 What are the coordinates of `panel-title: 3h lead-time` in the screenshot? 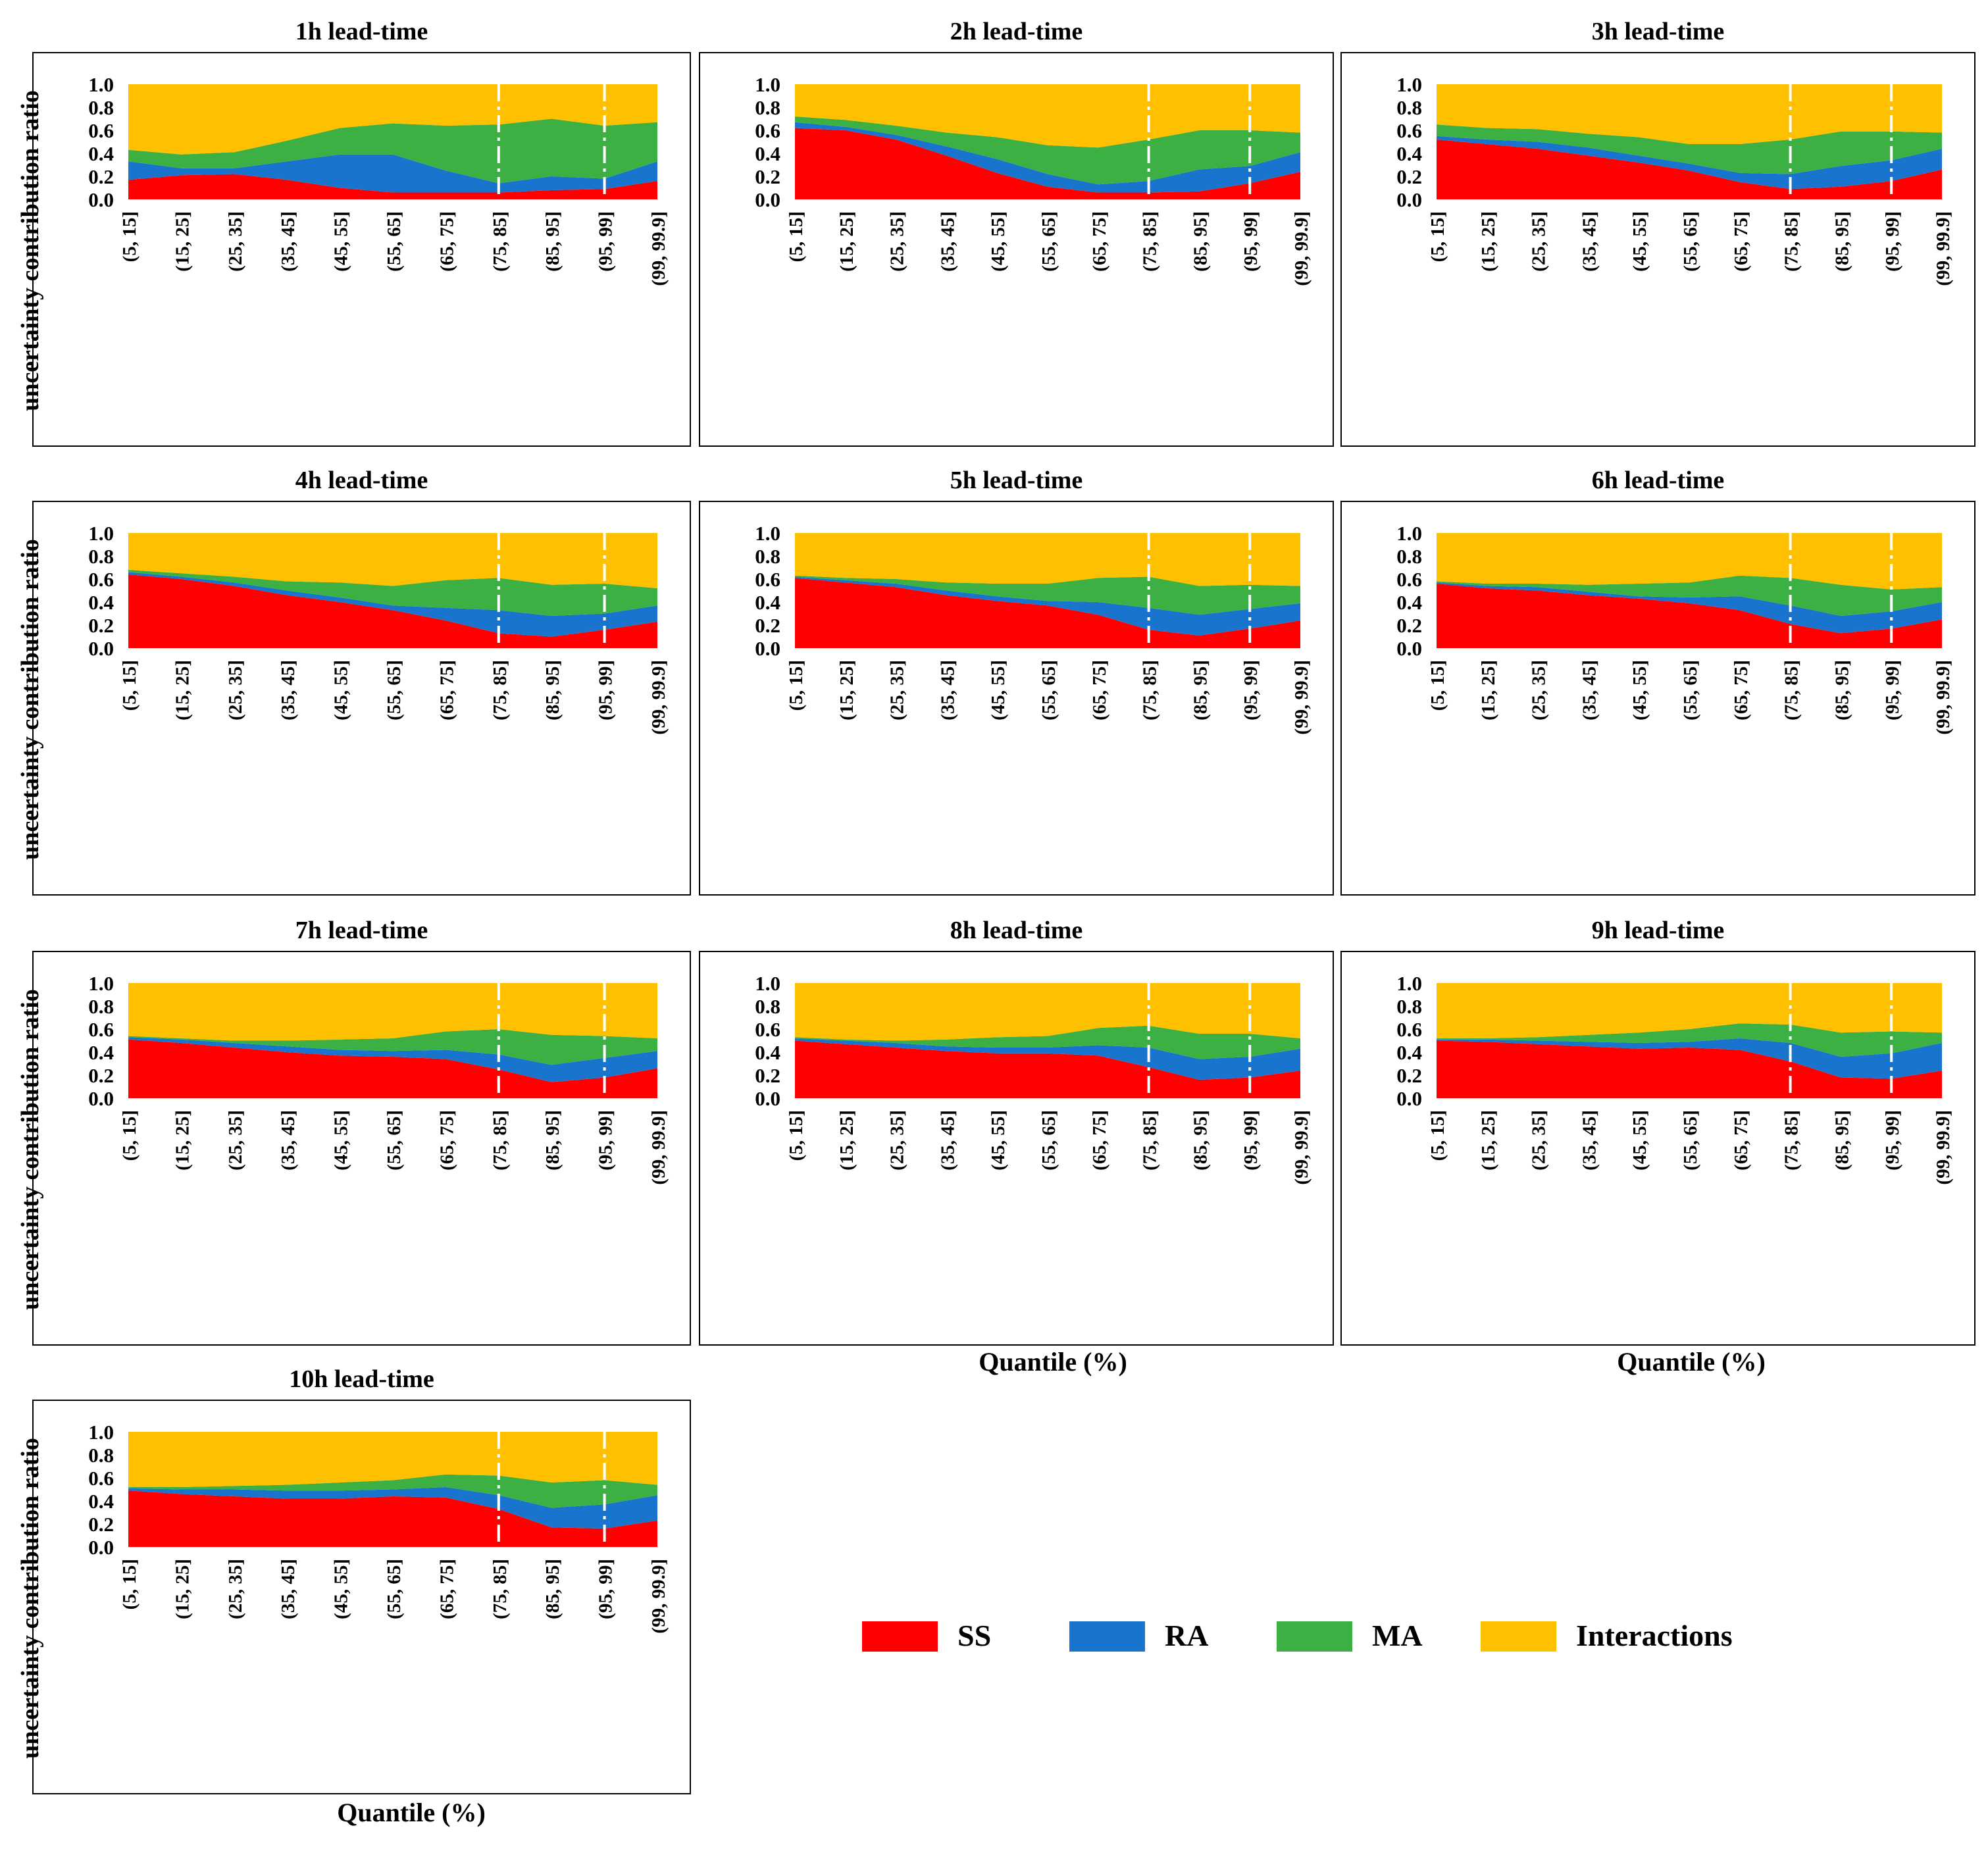 It's located at (1659, 31).